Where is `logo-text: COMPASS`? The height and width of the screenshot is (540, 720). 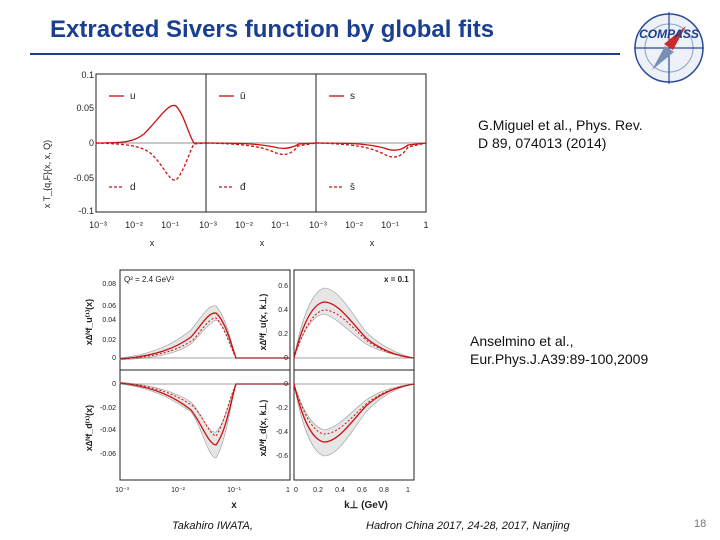 logo-text: COMPASS is located at coordinates (669, 34).